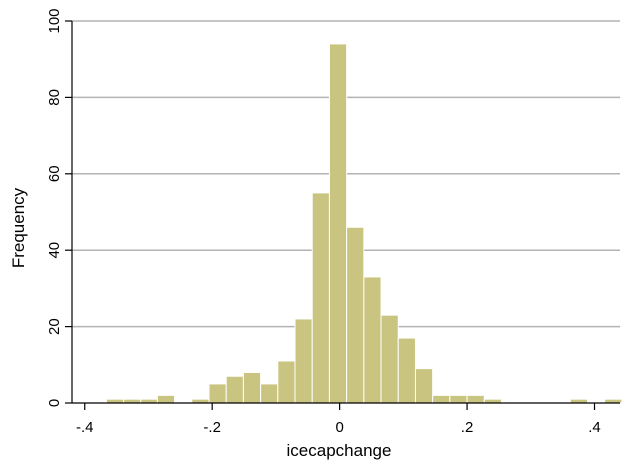 Image resolution: width=627 pixels, height=461 pixels. Describe the element at coordinates (212, 427) in the screenshot. I see `x-tick-label: -.2` at that location.